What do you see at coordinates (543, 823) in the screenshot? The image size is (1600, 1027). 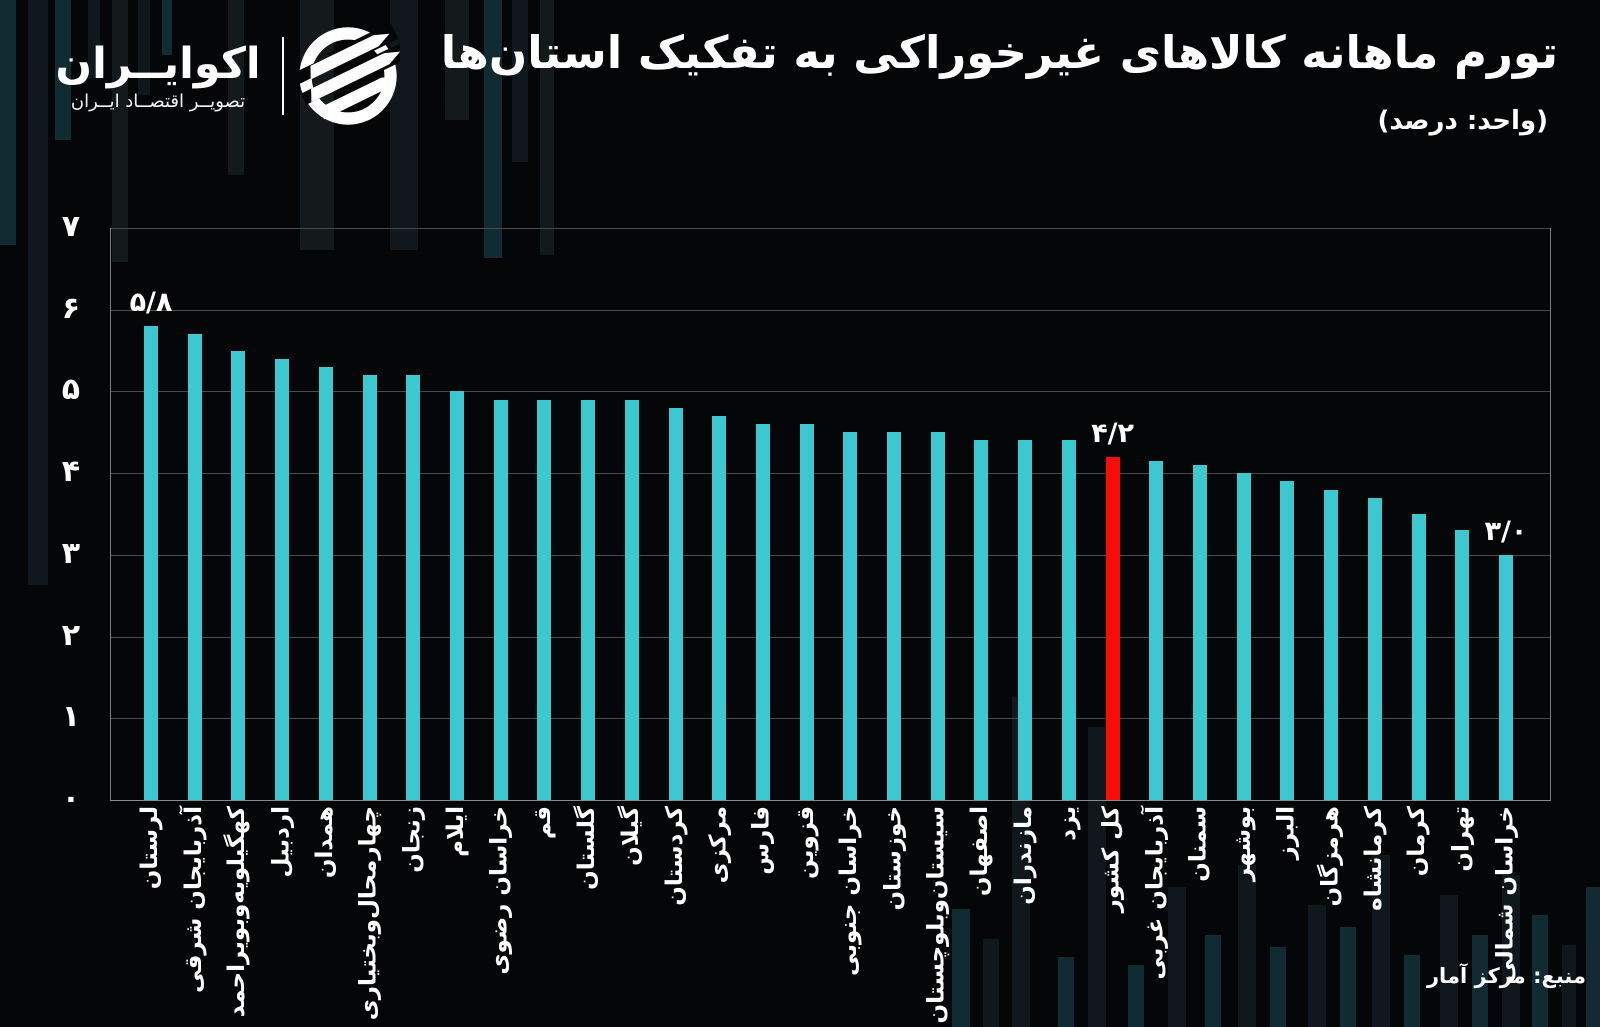 I see `x-label: قم` at bounding box center [543, 823].